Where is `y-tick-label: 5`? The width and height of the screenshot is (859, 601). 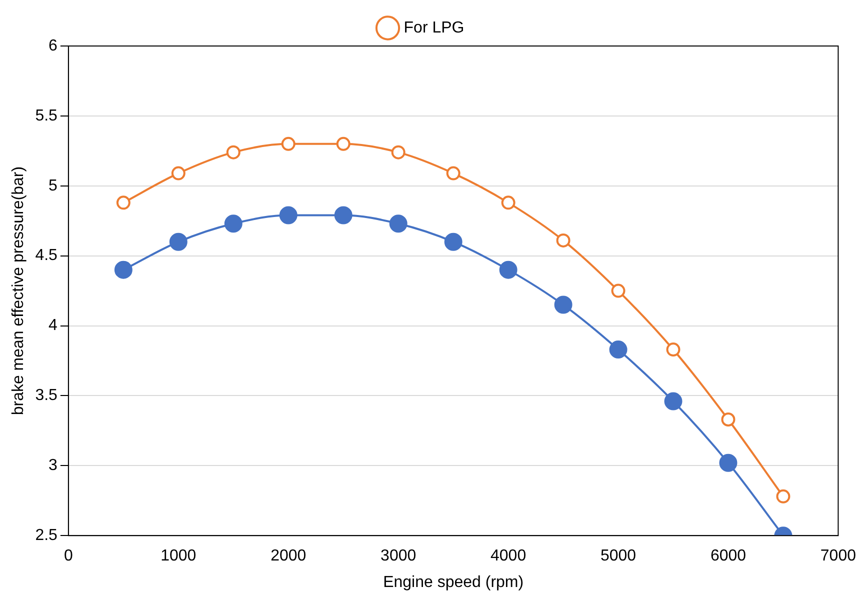 y-tick-label: 5 is located at coordinates (53, 185).